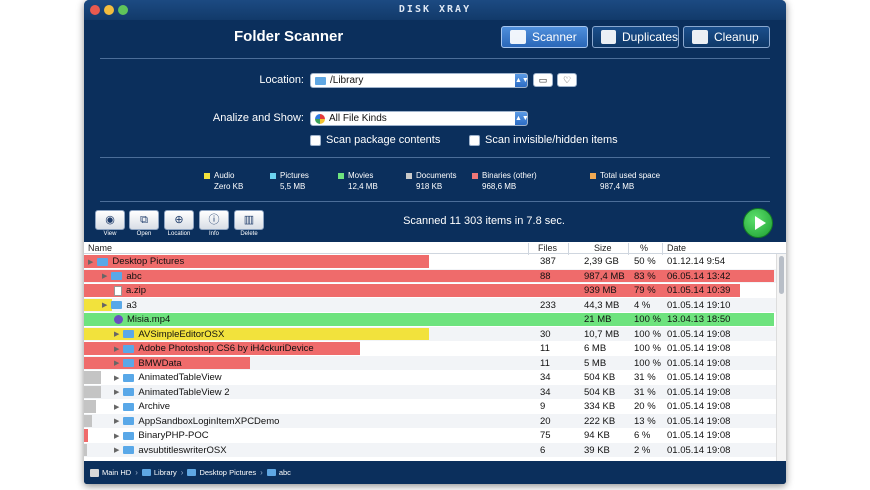 This screenshot has height=490, width=870. I want to click on favorite-location-button: ♡, so click(567, 80).